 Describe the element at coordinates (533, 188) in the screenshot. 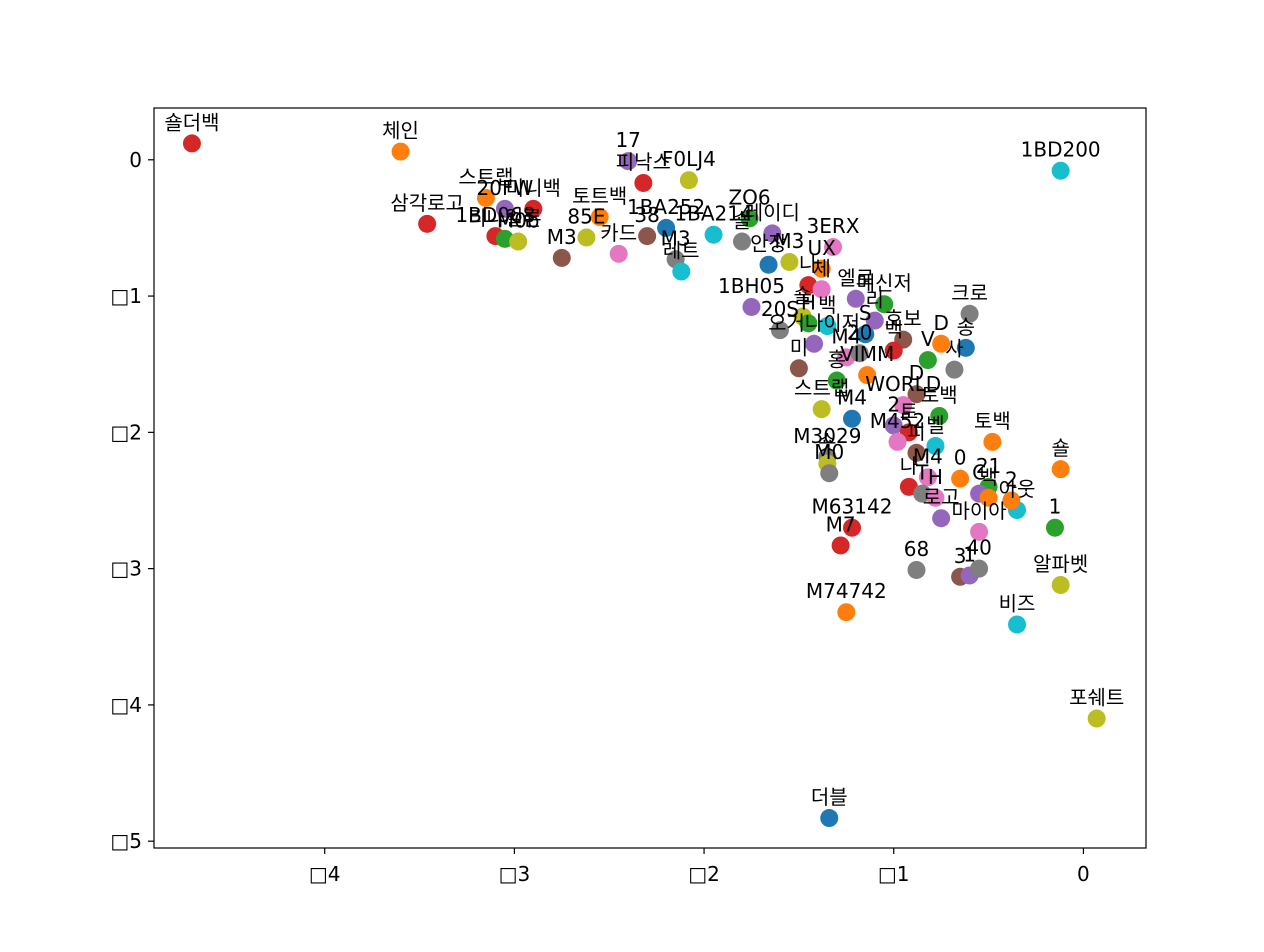

I see `point-label: 미니백` at that location.